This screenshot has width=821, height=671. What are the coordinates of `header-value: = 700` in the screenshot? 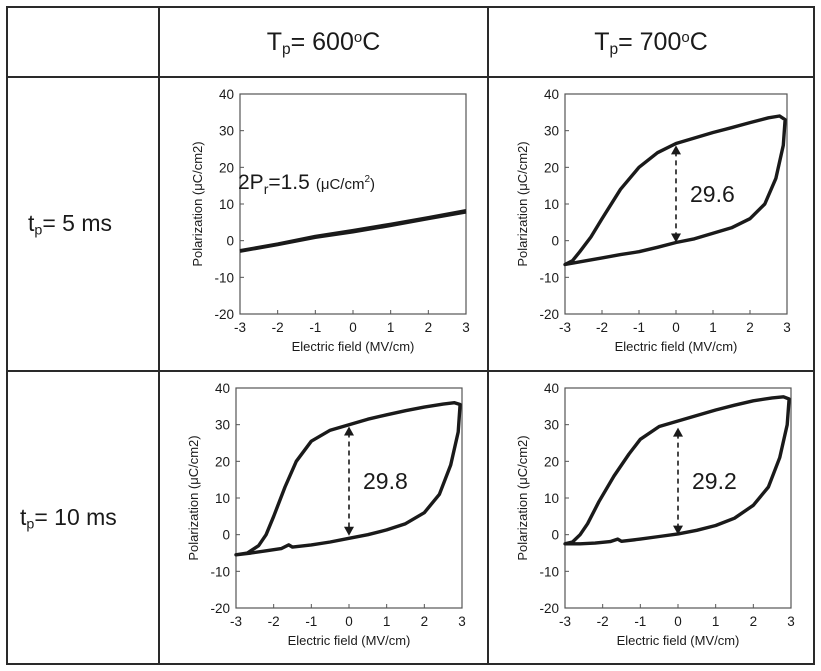 It's located at (650, 42).